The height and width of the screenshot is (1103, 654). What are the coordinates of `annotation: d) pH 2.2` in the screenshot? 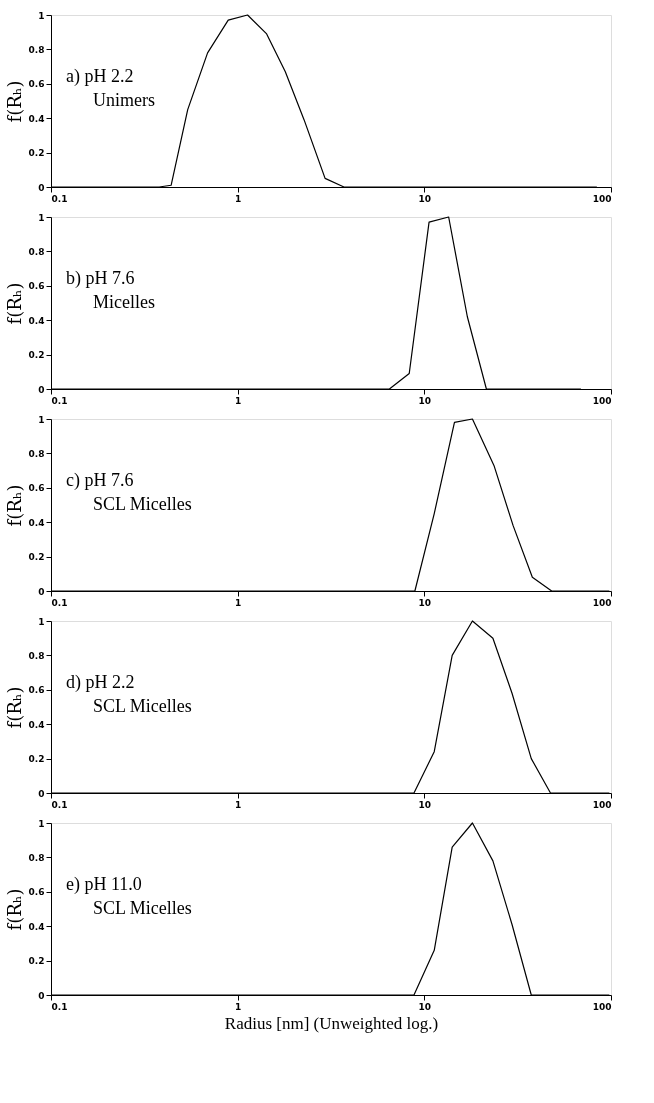 It's located at (100, 682).